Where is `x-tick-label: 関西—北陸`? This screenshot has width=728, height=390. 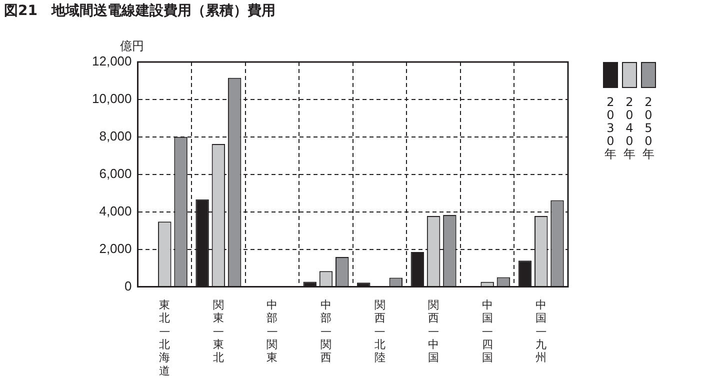
x-tick-label: 関西—北陸 is located at coordinates (380, 331).